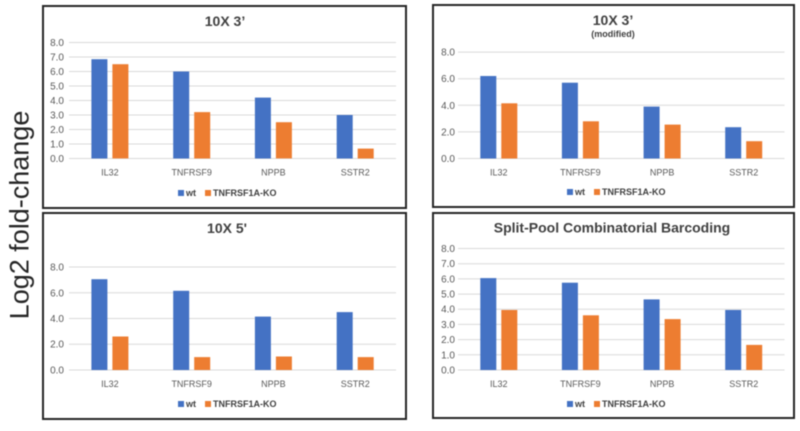 Image resolution: width=800 pixels, height=431 pixels. Describe the element at coordinates (20, 215) in the screenshot. I see `svg-text: Log2 fold-change` at that location.